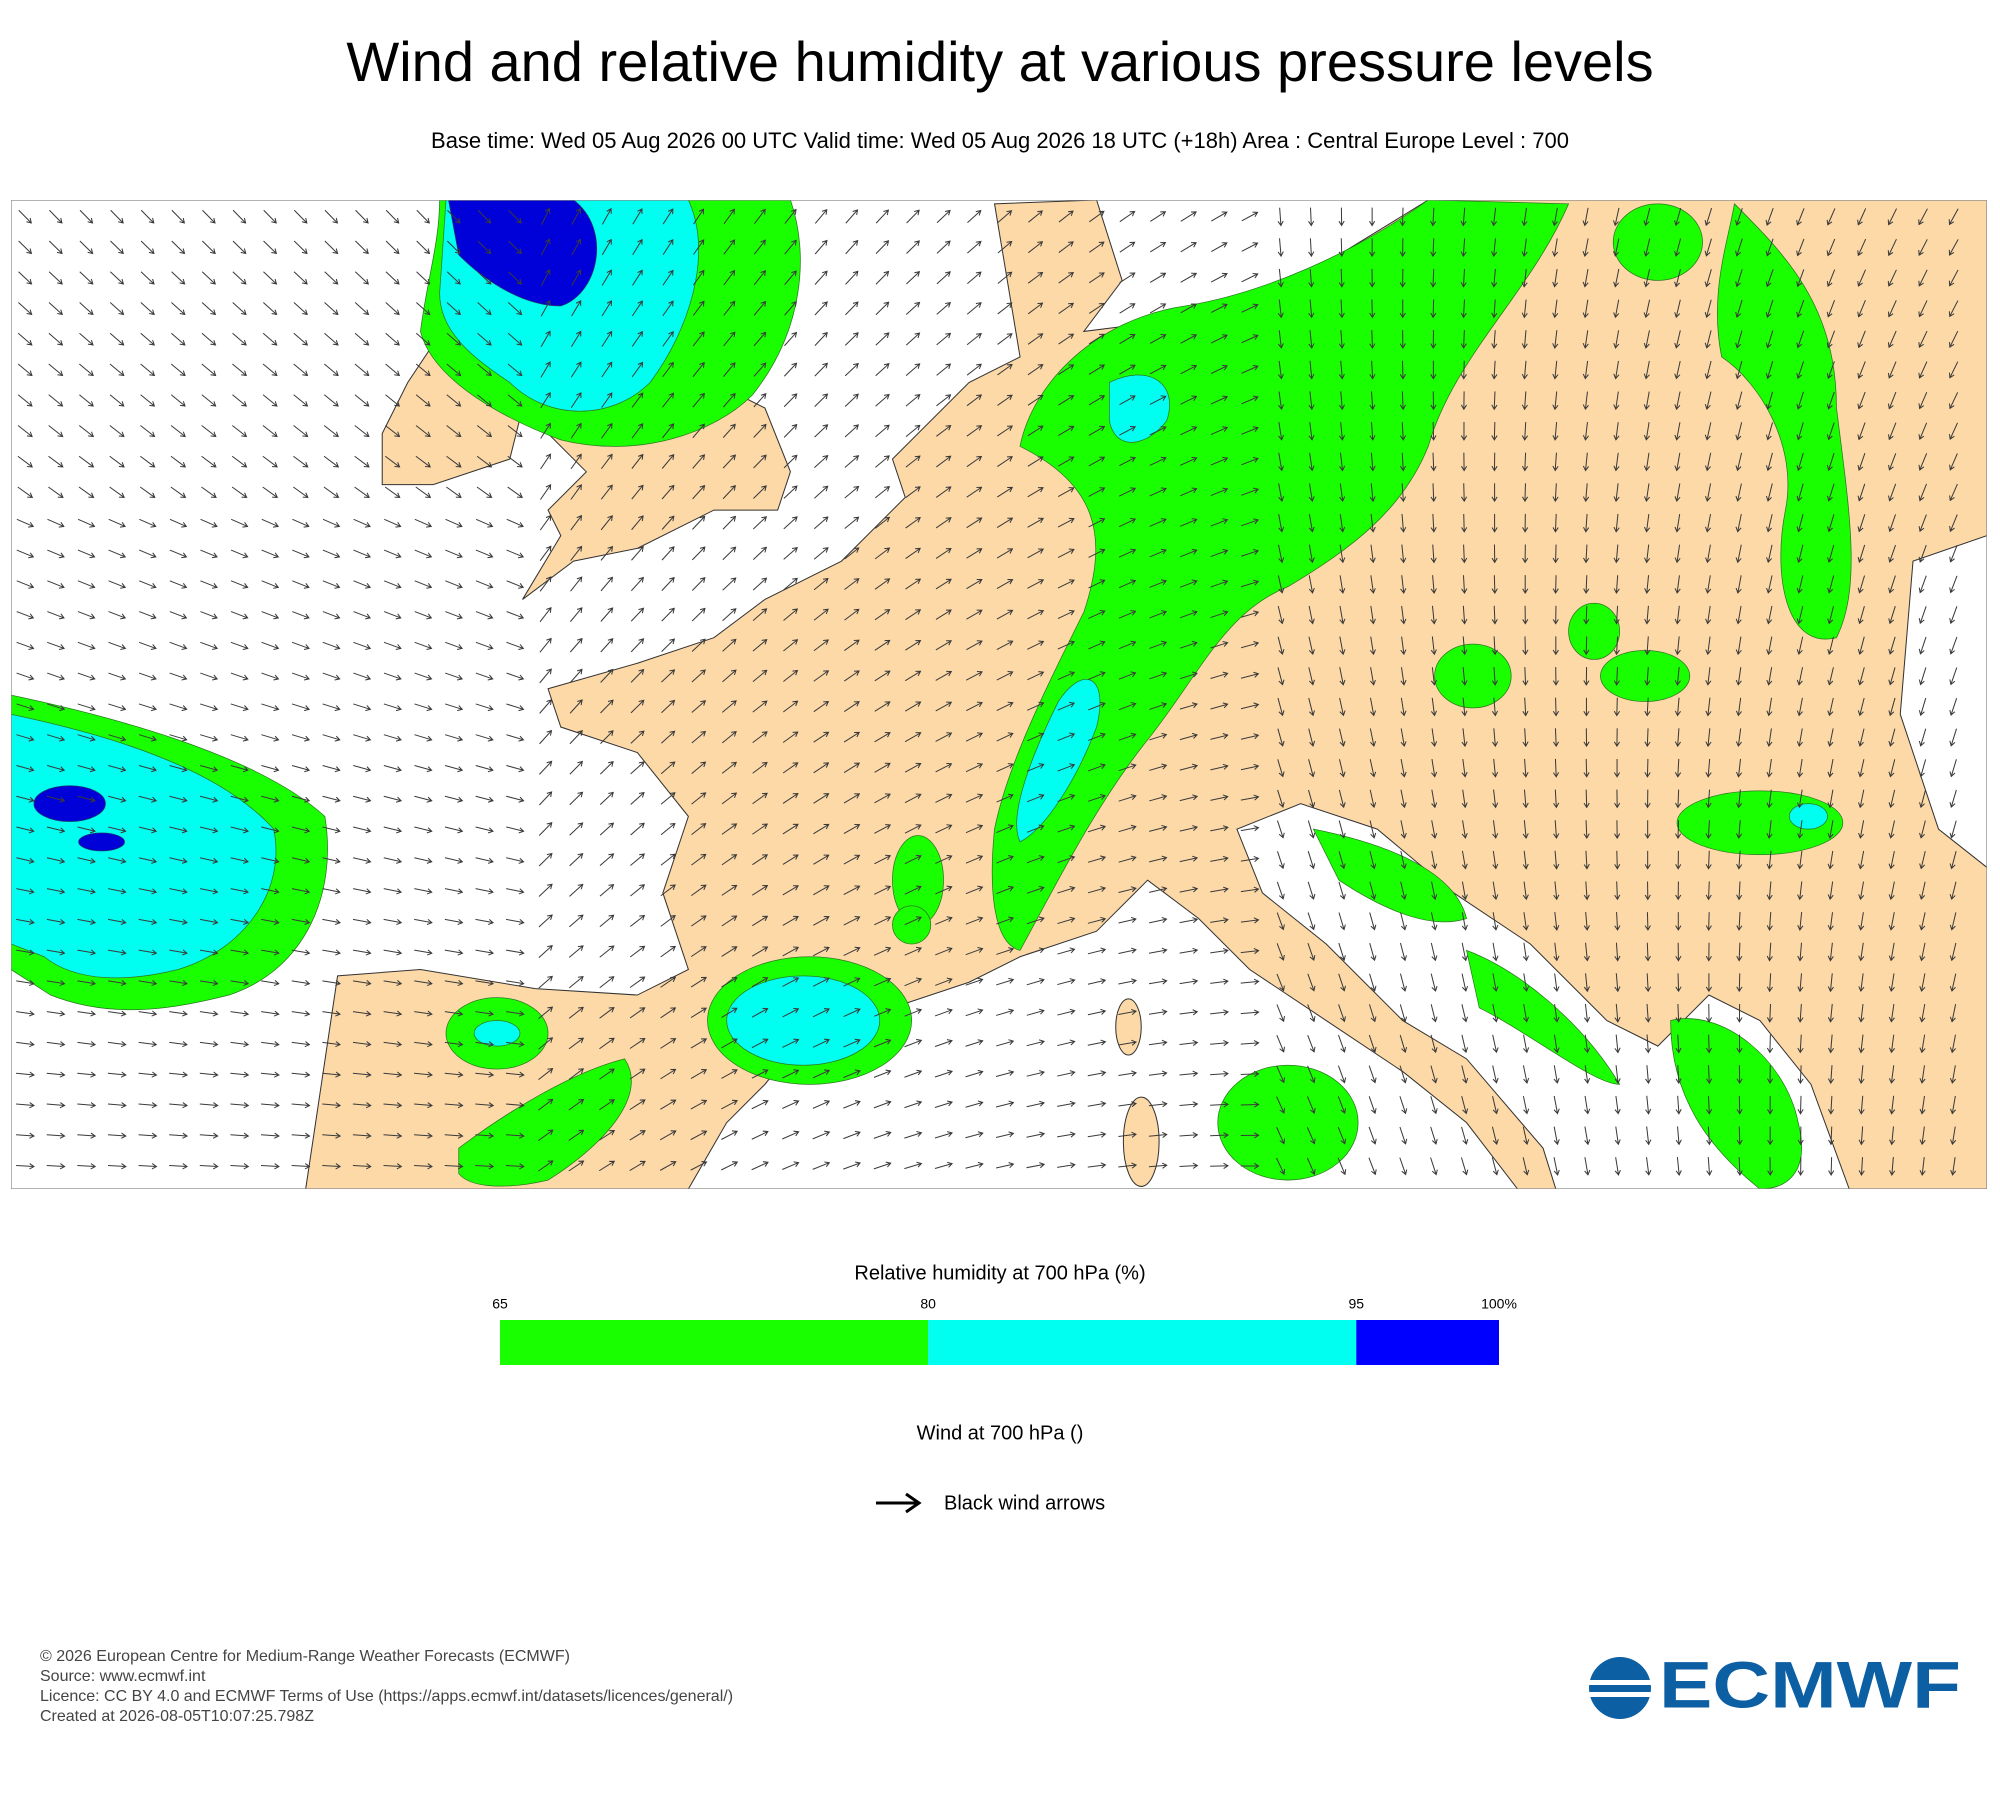 Image resolution: width=2000 pixels, height=1805 pixels. Describe the element at coordinates (1784, 421) in the screenshot. I see `humidity-area` at that location.